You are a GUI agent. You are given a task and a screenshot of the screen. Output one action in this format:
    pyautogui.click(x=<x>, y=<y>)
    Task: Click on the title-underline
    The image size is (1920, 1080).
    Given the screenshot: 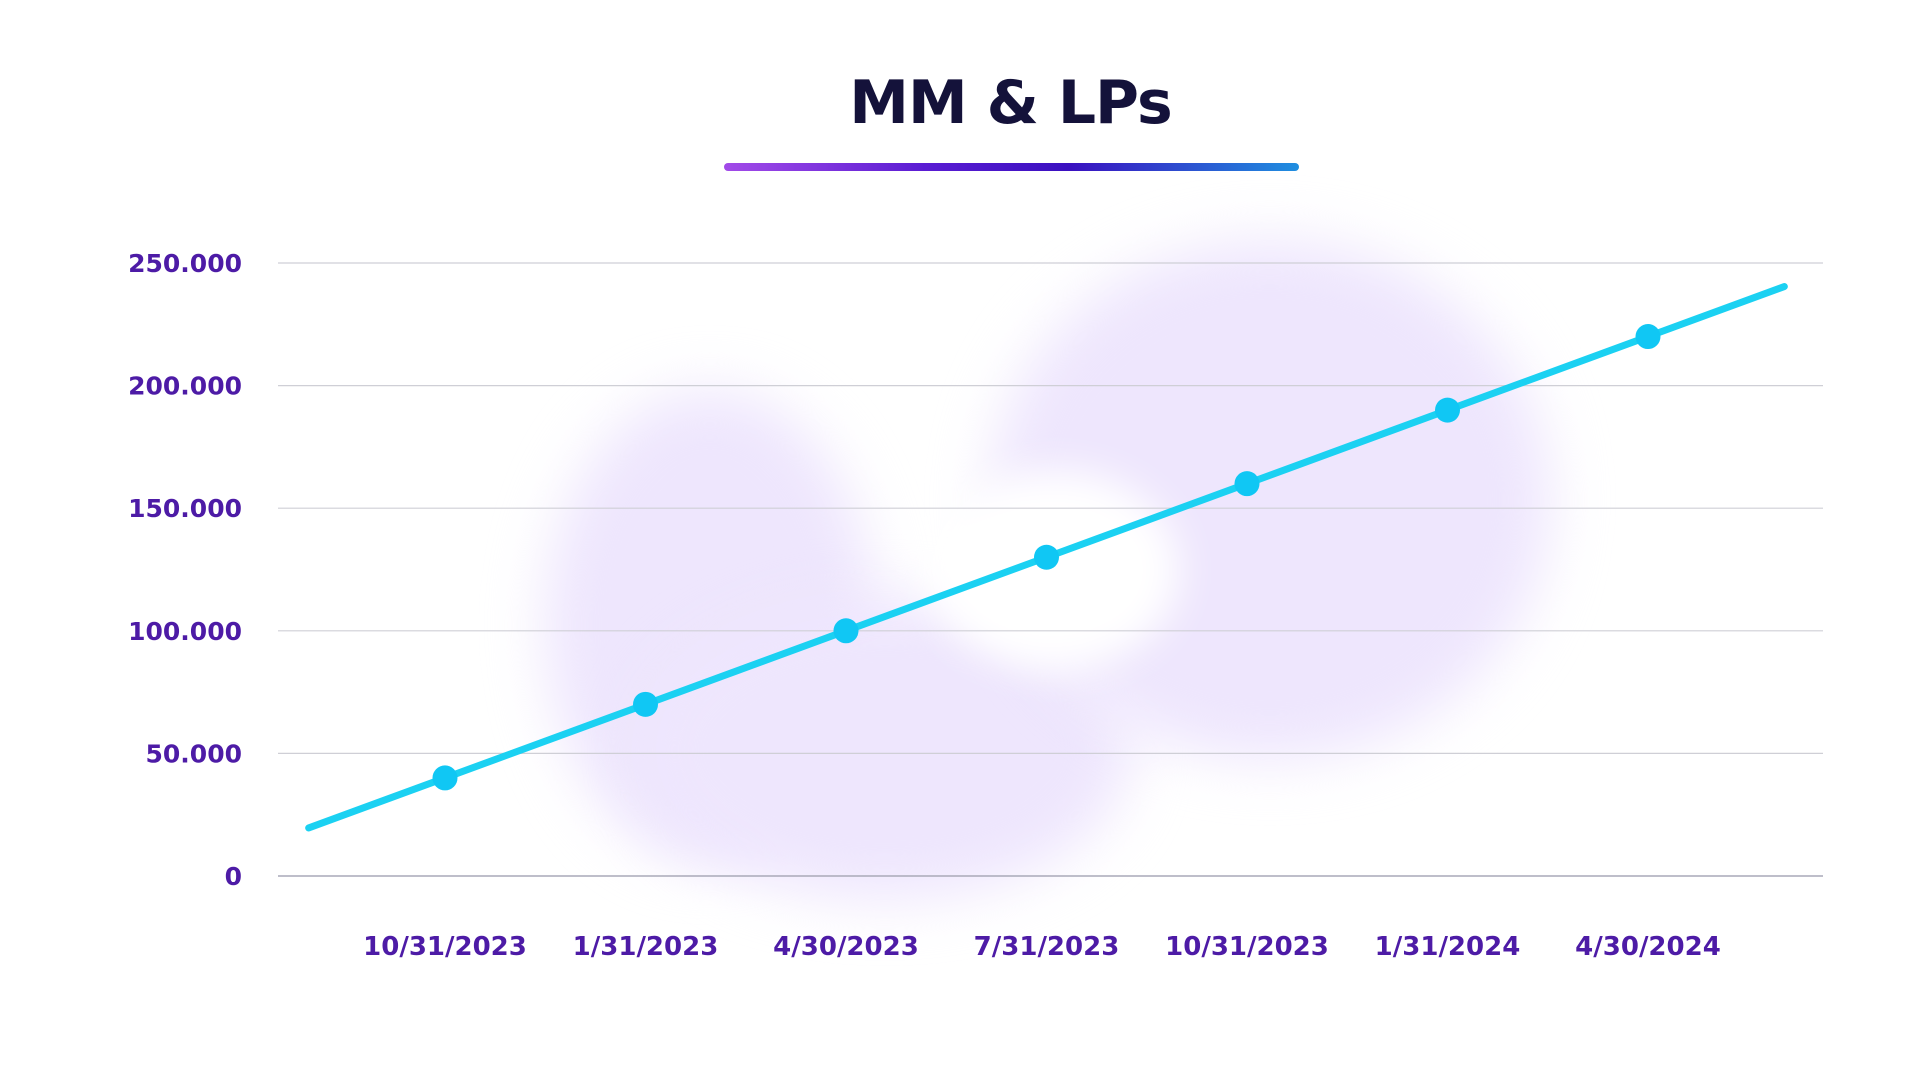 What is the action you would take?
    pyautogui.click(x=1011, y=167)
    